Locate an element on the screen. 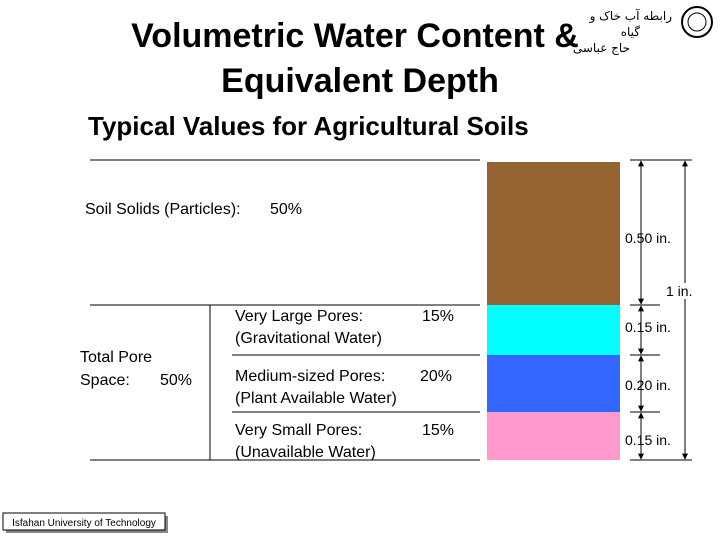 The image size is (720, 540). footer-box is located at coordinates (84, 521).